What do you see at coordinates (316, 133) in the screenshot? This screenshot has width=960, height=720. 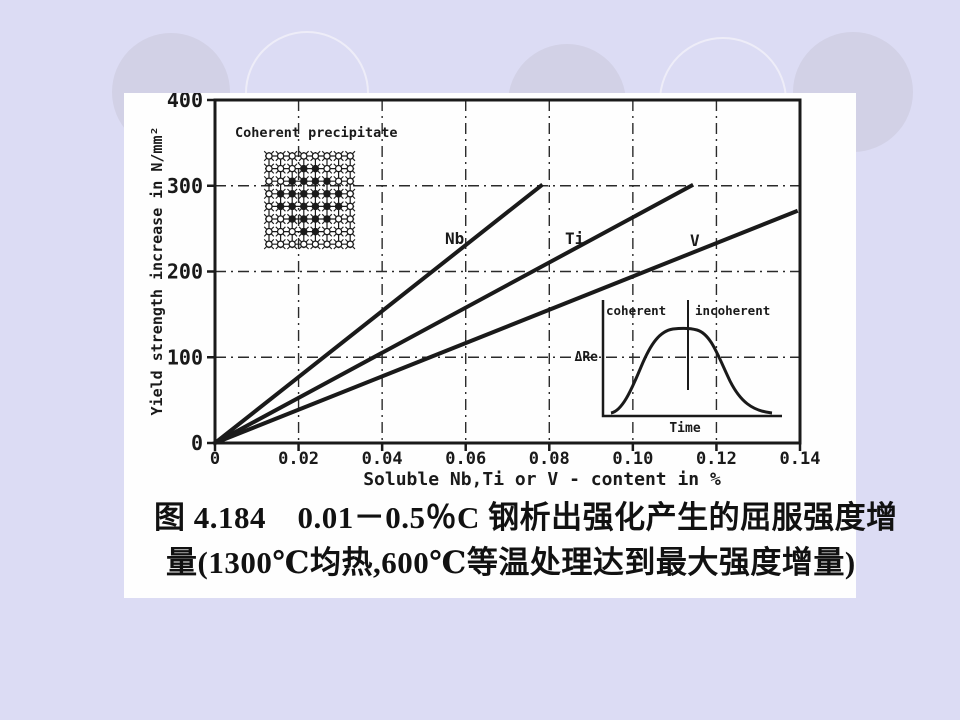 I see `lattice-inset-title: Coherent precipitate` at bounding box center [316, 133].